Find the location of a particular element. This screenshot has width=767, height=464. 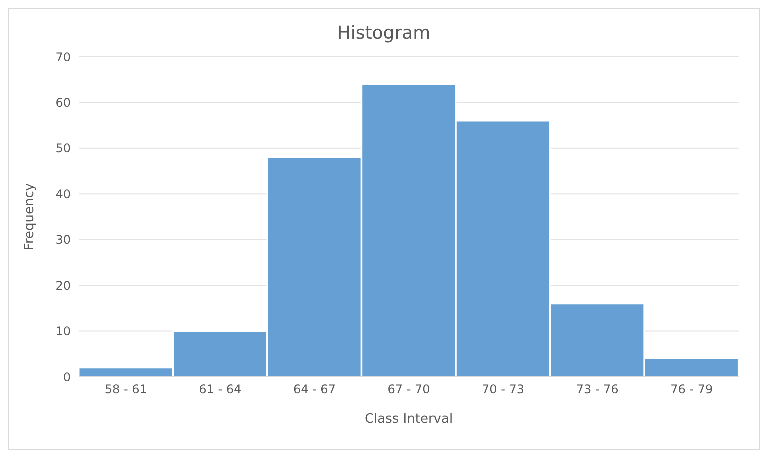

y-tick-label: 40 is located at coordinates (63, 194).